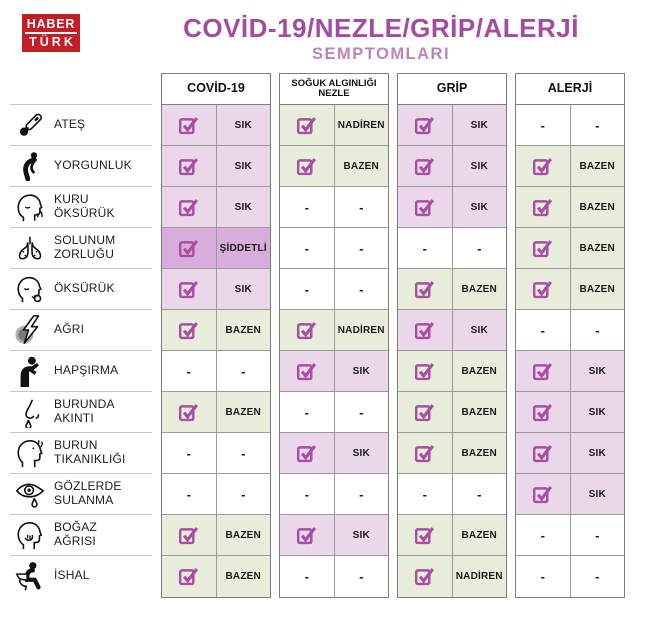 The image size is (670, 620). I want to click on symptom-label: KURU ÖKSÜRÜK, so click(84, 206).